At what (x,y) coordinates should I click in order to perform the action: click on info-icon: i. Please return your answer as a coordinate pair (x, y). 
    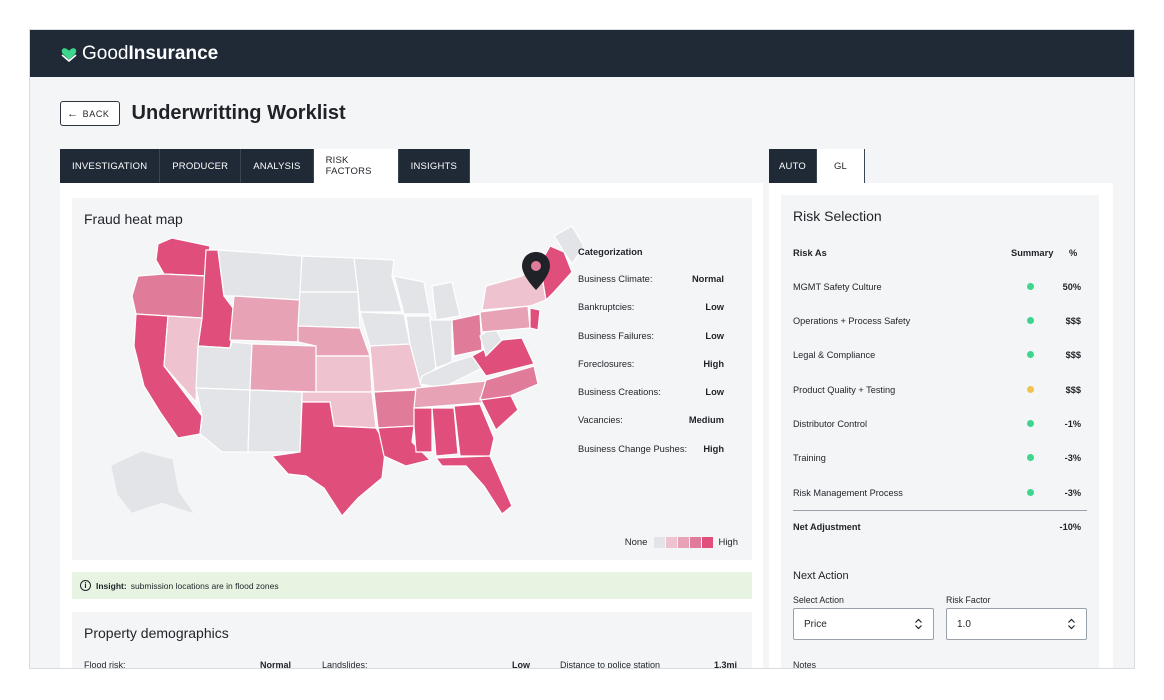
    Looking at the image, I should click on (85, 585).